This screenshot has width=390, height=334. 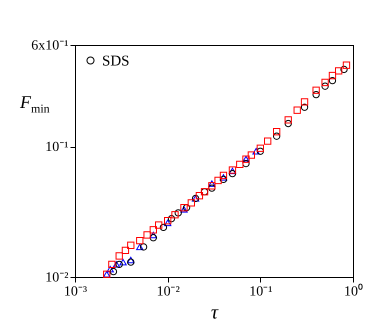 I want to click on y-tick-label: 6x10⁻¹, so click(x=49, y=46).